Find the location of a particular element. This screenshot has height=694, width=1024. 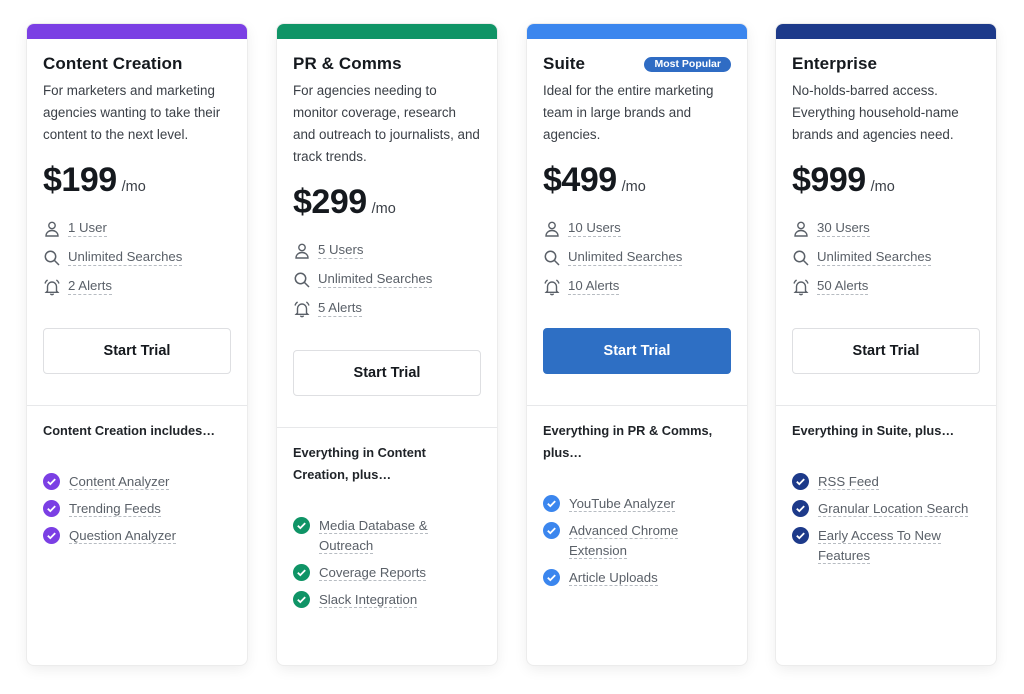

plan-features: 1 User Unlimited Searches 2 Alerts is located at coordinates (137, 257).